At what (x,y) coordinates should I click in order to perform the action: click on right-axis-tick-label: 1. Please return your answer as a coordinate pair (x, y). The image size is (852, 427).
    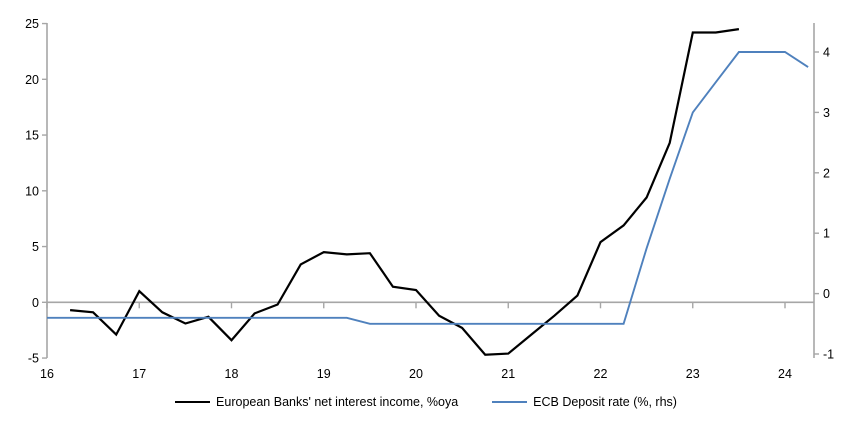
    Looking at the image, I should click on (826, 234).